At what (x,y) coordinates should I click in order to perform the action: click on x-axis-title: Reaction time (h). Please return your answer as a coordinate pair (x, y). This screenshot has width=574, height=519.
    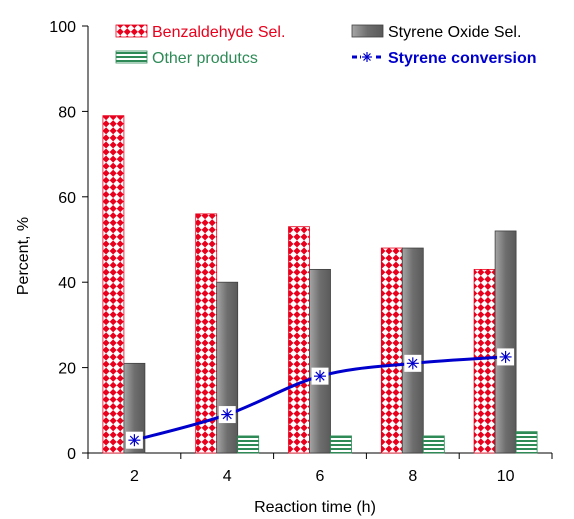
    Looking at the image, I should click on (315, 507).